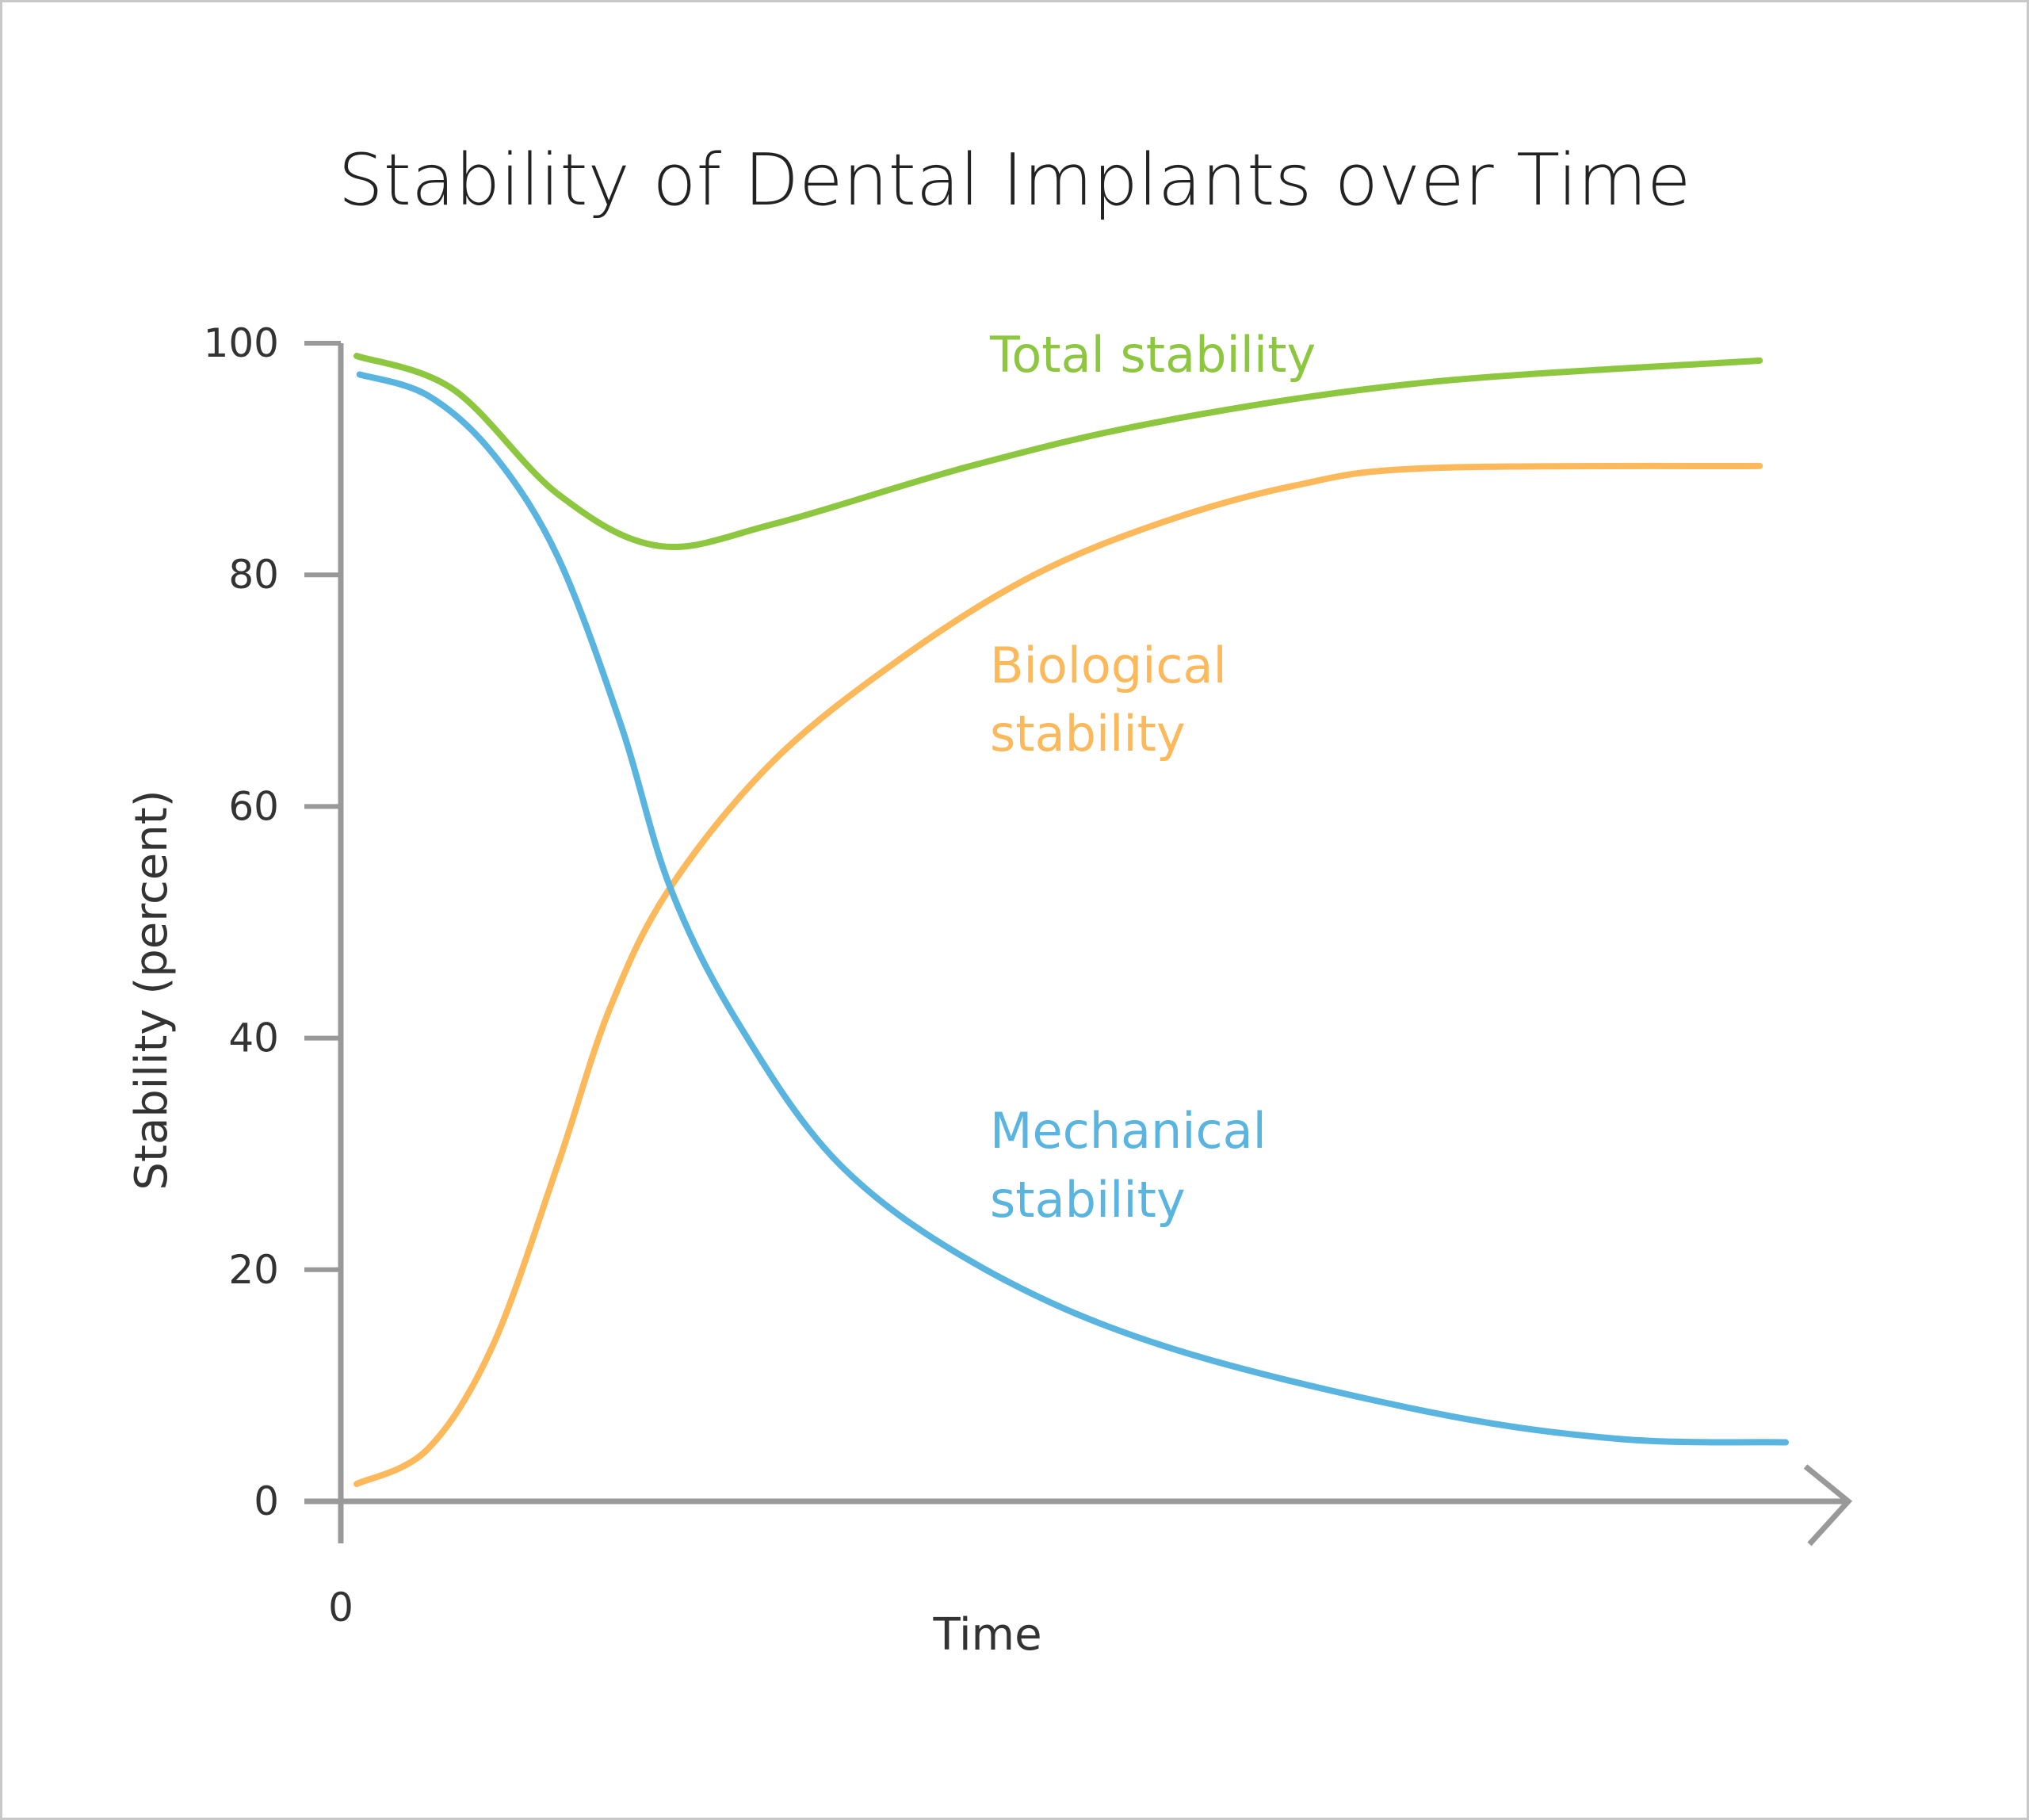  I want to click on series-line-total-stability, so click(1058, 452).